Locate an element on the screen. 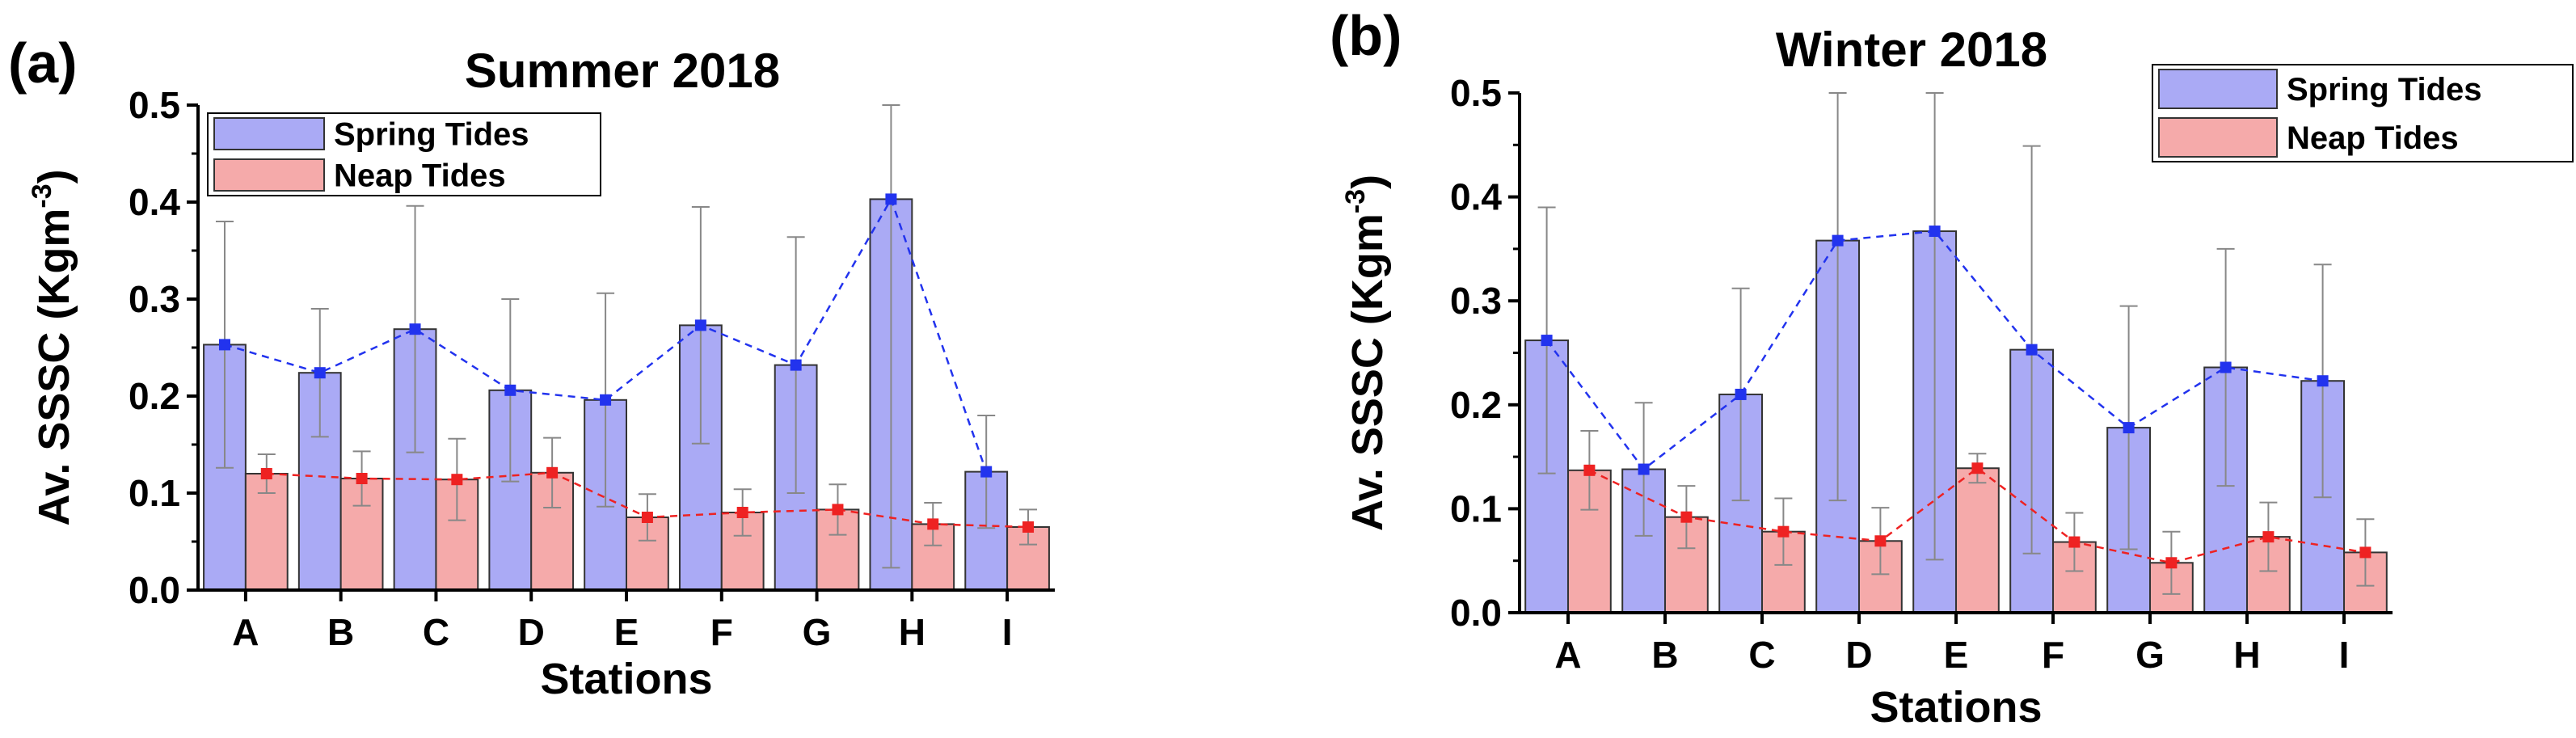 Image resolution: width=2576 pixels, height=738 pixels. trend-line-neap is located at coordinates (1977, 515).